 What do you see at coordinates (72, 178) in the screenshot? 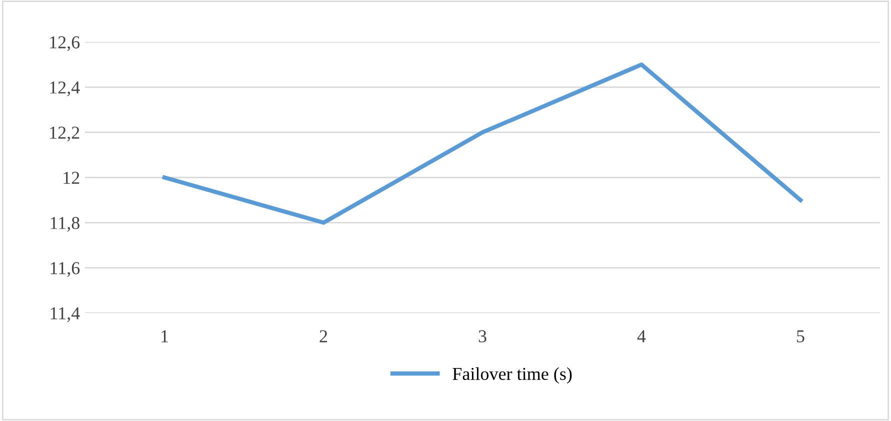
I see `y-tick-label: 12` at bounding box center [72, 178].